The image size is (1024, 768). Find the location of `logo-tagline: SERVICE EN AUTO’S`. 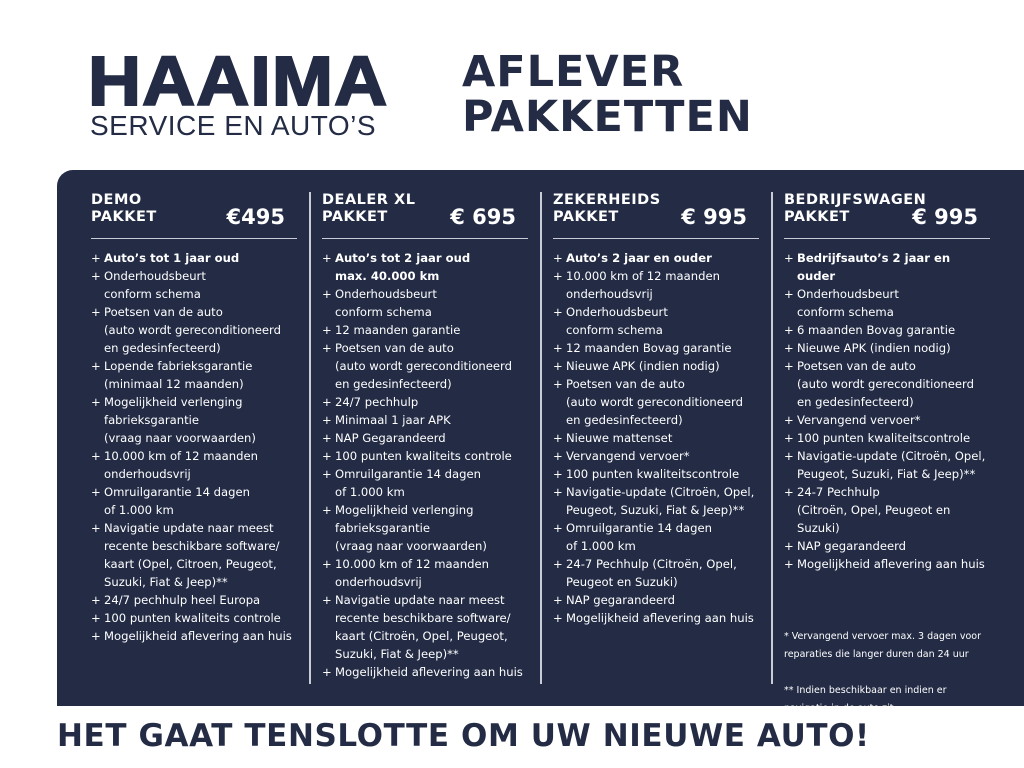

logo-tagline: SERVICE EN AUTO’S is located at coordinates (233, 125).